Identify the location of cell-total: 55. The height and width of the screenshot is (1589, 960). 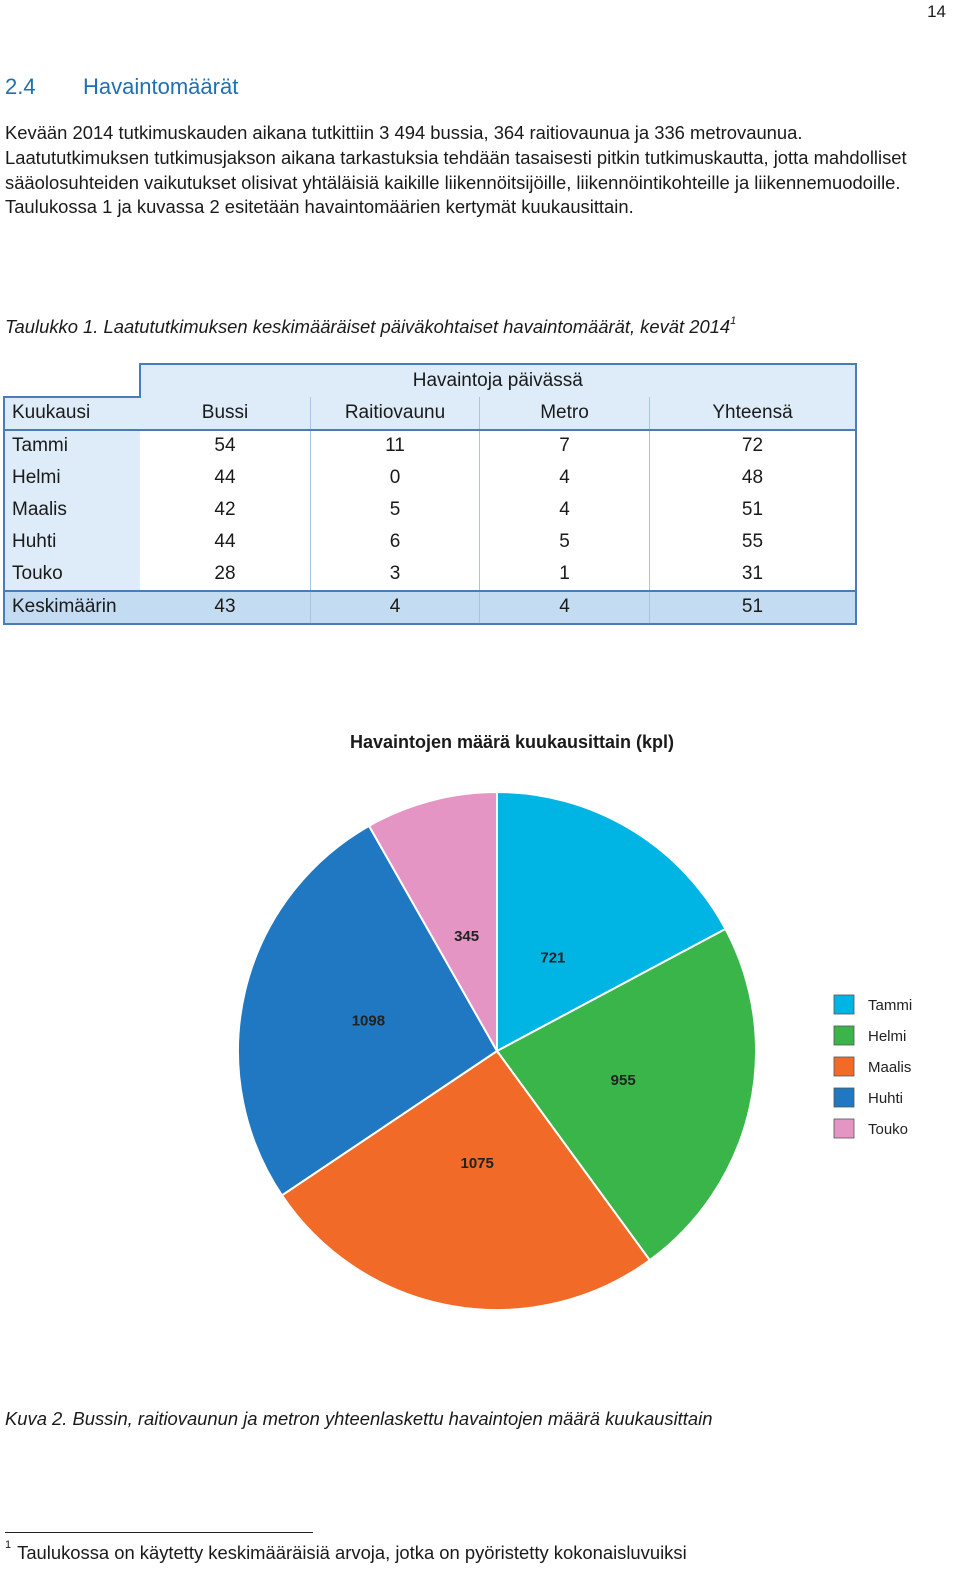
(753, 542).